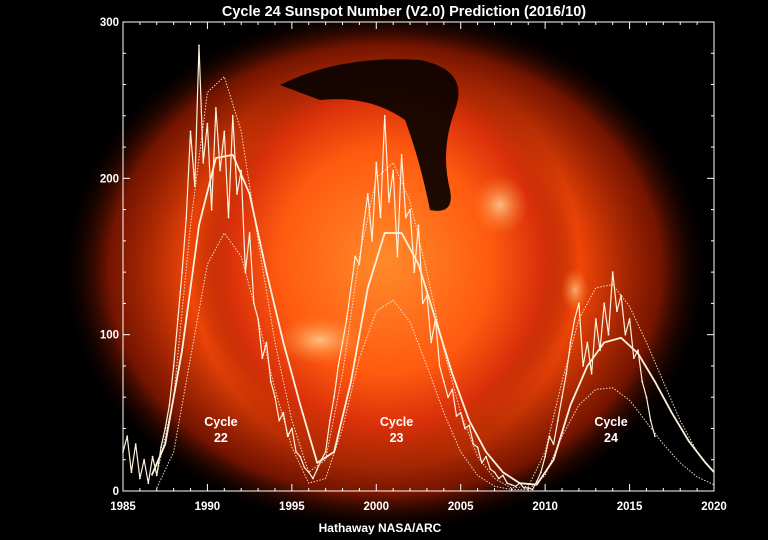  I want to click on cycle-label-number: 22, so click(221, 438).